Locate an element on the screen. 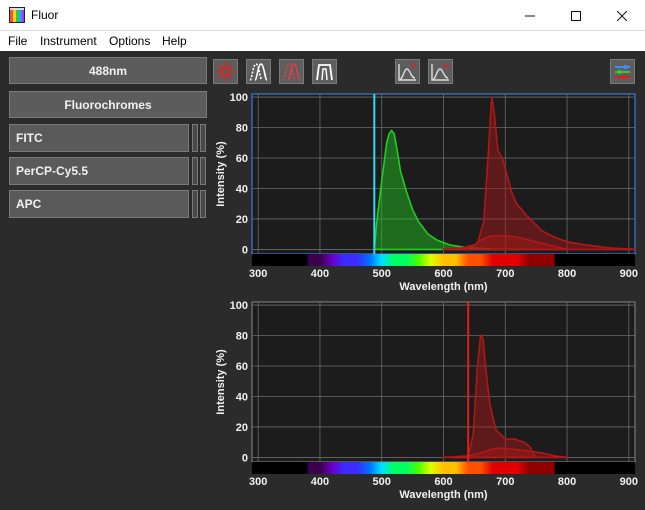 The width and height of the screenshot is (645, 510). remove-spectrum-button is located at coordinates (440, 71).